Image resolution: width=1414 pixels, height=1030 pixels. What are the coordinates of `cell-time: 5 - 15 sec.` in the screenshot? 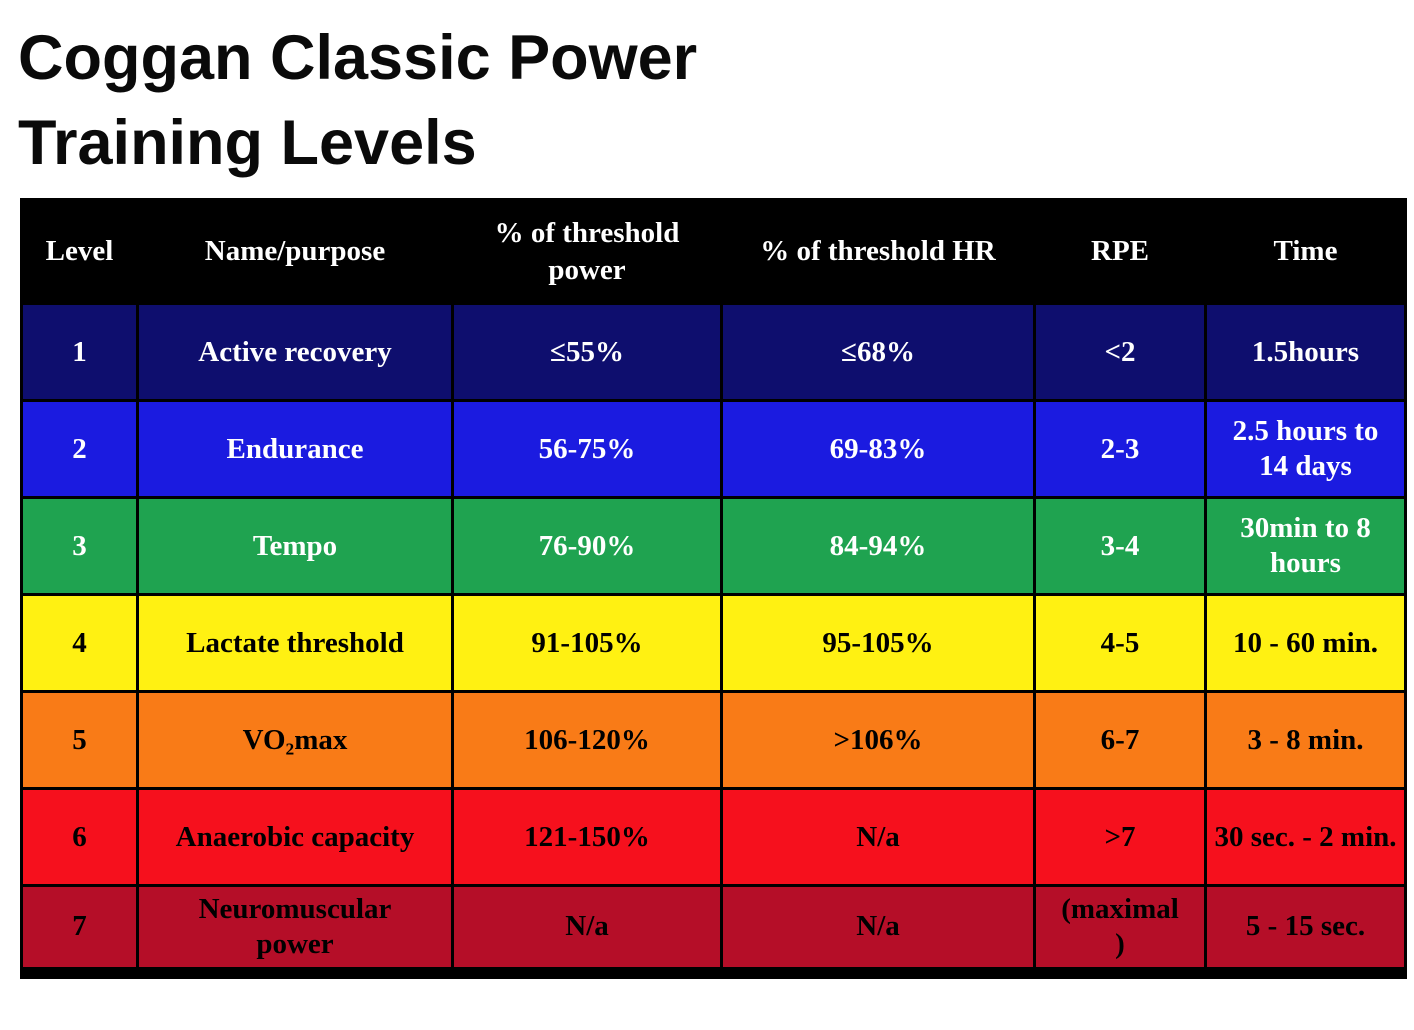 It's located at (1305, 929).